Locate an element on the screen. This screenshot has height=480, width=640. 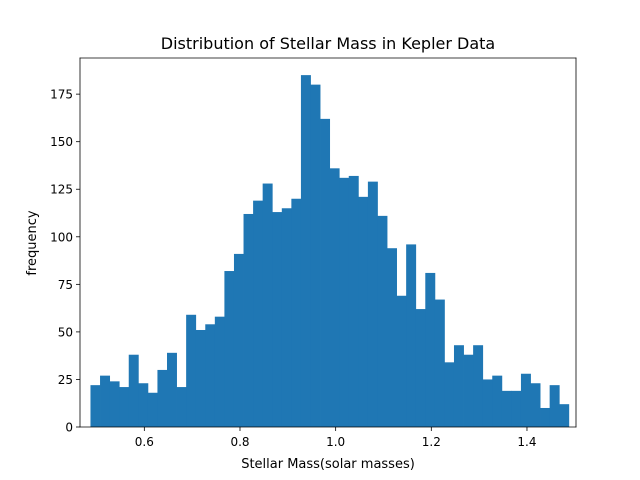
x-tick-label: 1.4 is located at coordinates (526, 442).